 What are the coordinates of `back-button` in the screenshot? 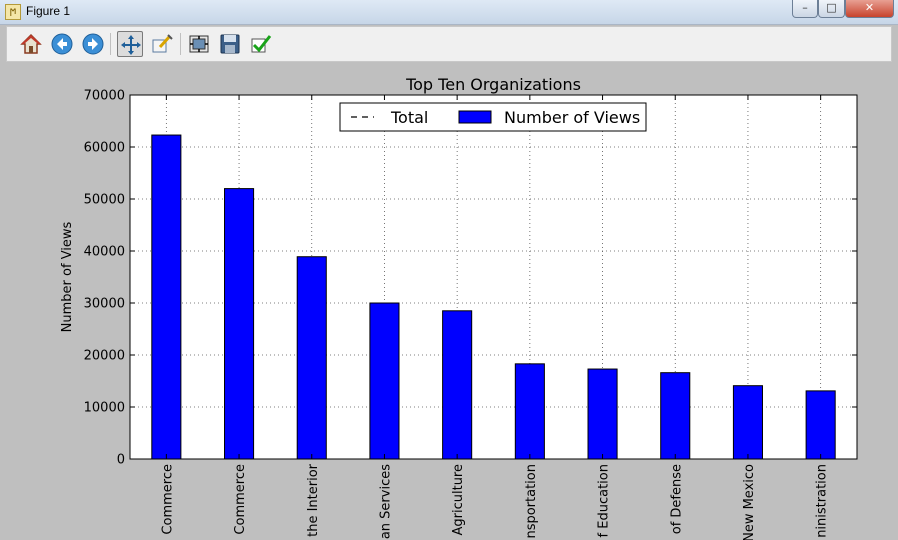 It's located at (62, 44).